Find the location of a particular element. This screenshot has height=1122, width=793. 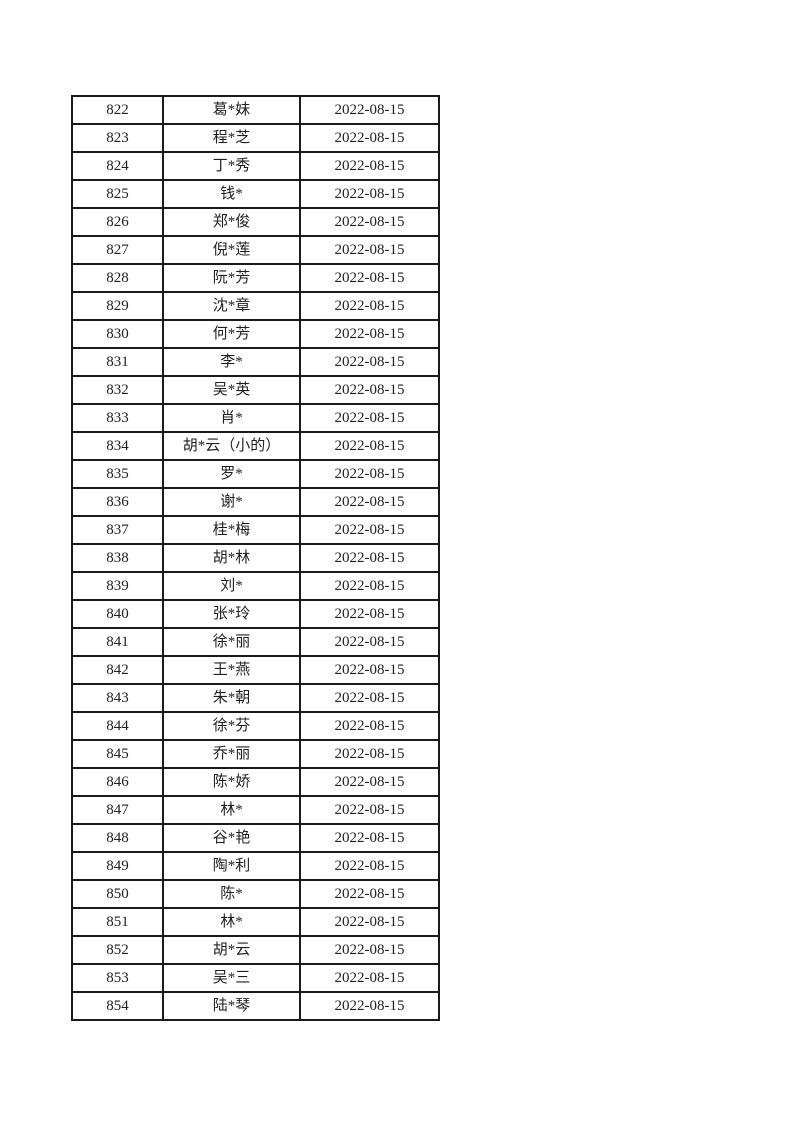

record-index-cell: 843 is located at coordinates (117, 698).